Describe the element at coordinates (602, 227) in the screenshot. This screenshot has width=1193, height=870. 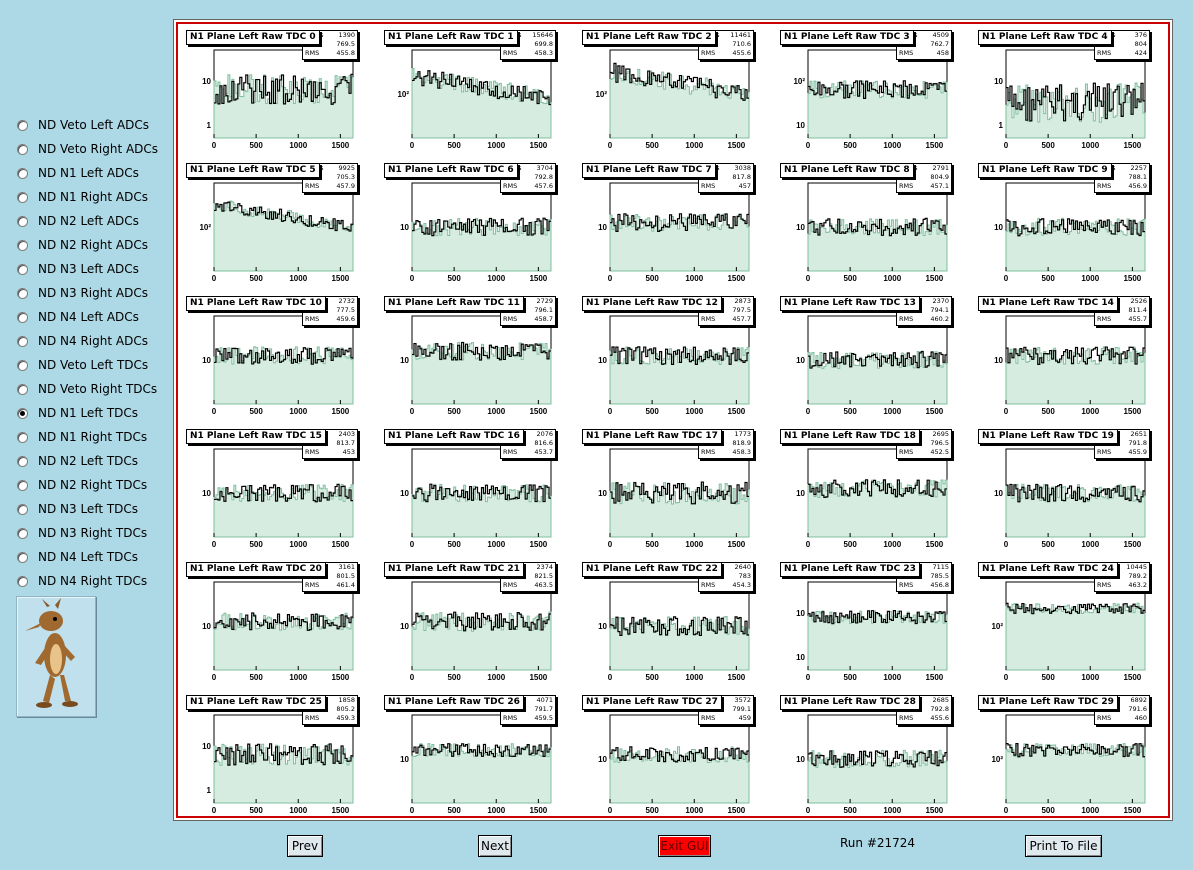
I see `y-tick-label: 10` at that location.